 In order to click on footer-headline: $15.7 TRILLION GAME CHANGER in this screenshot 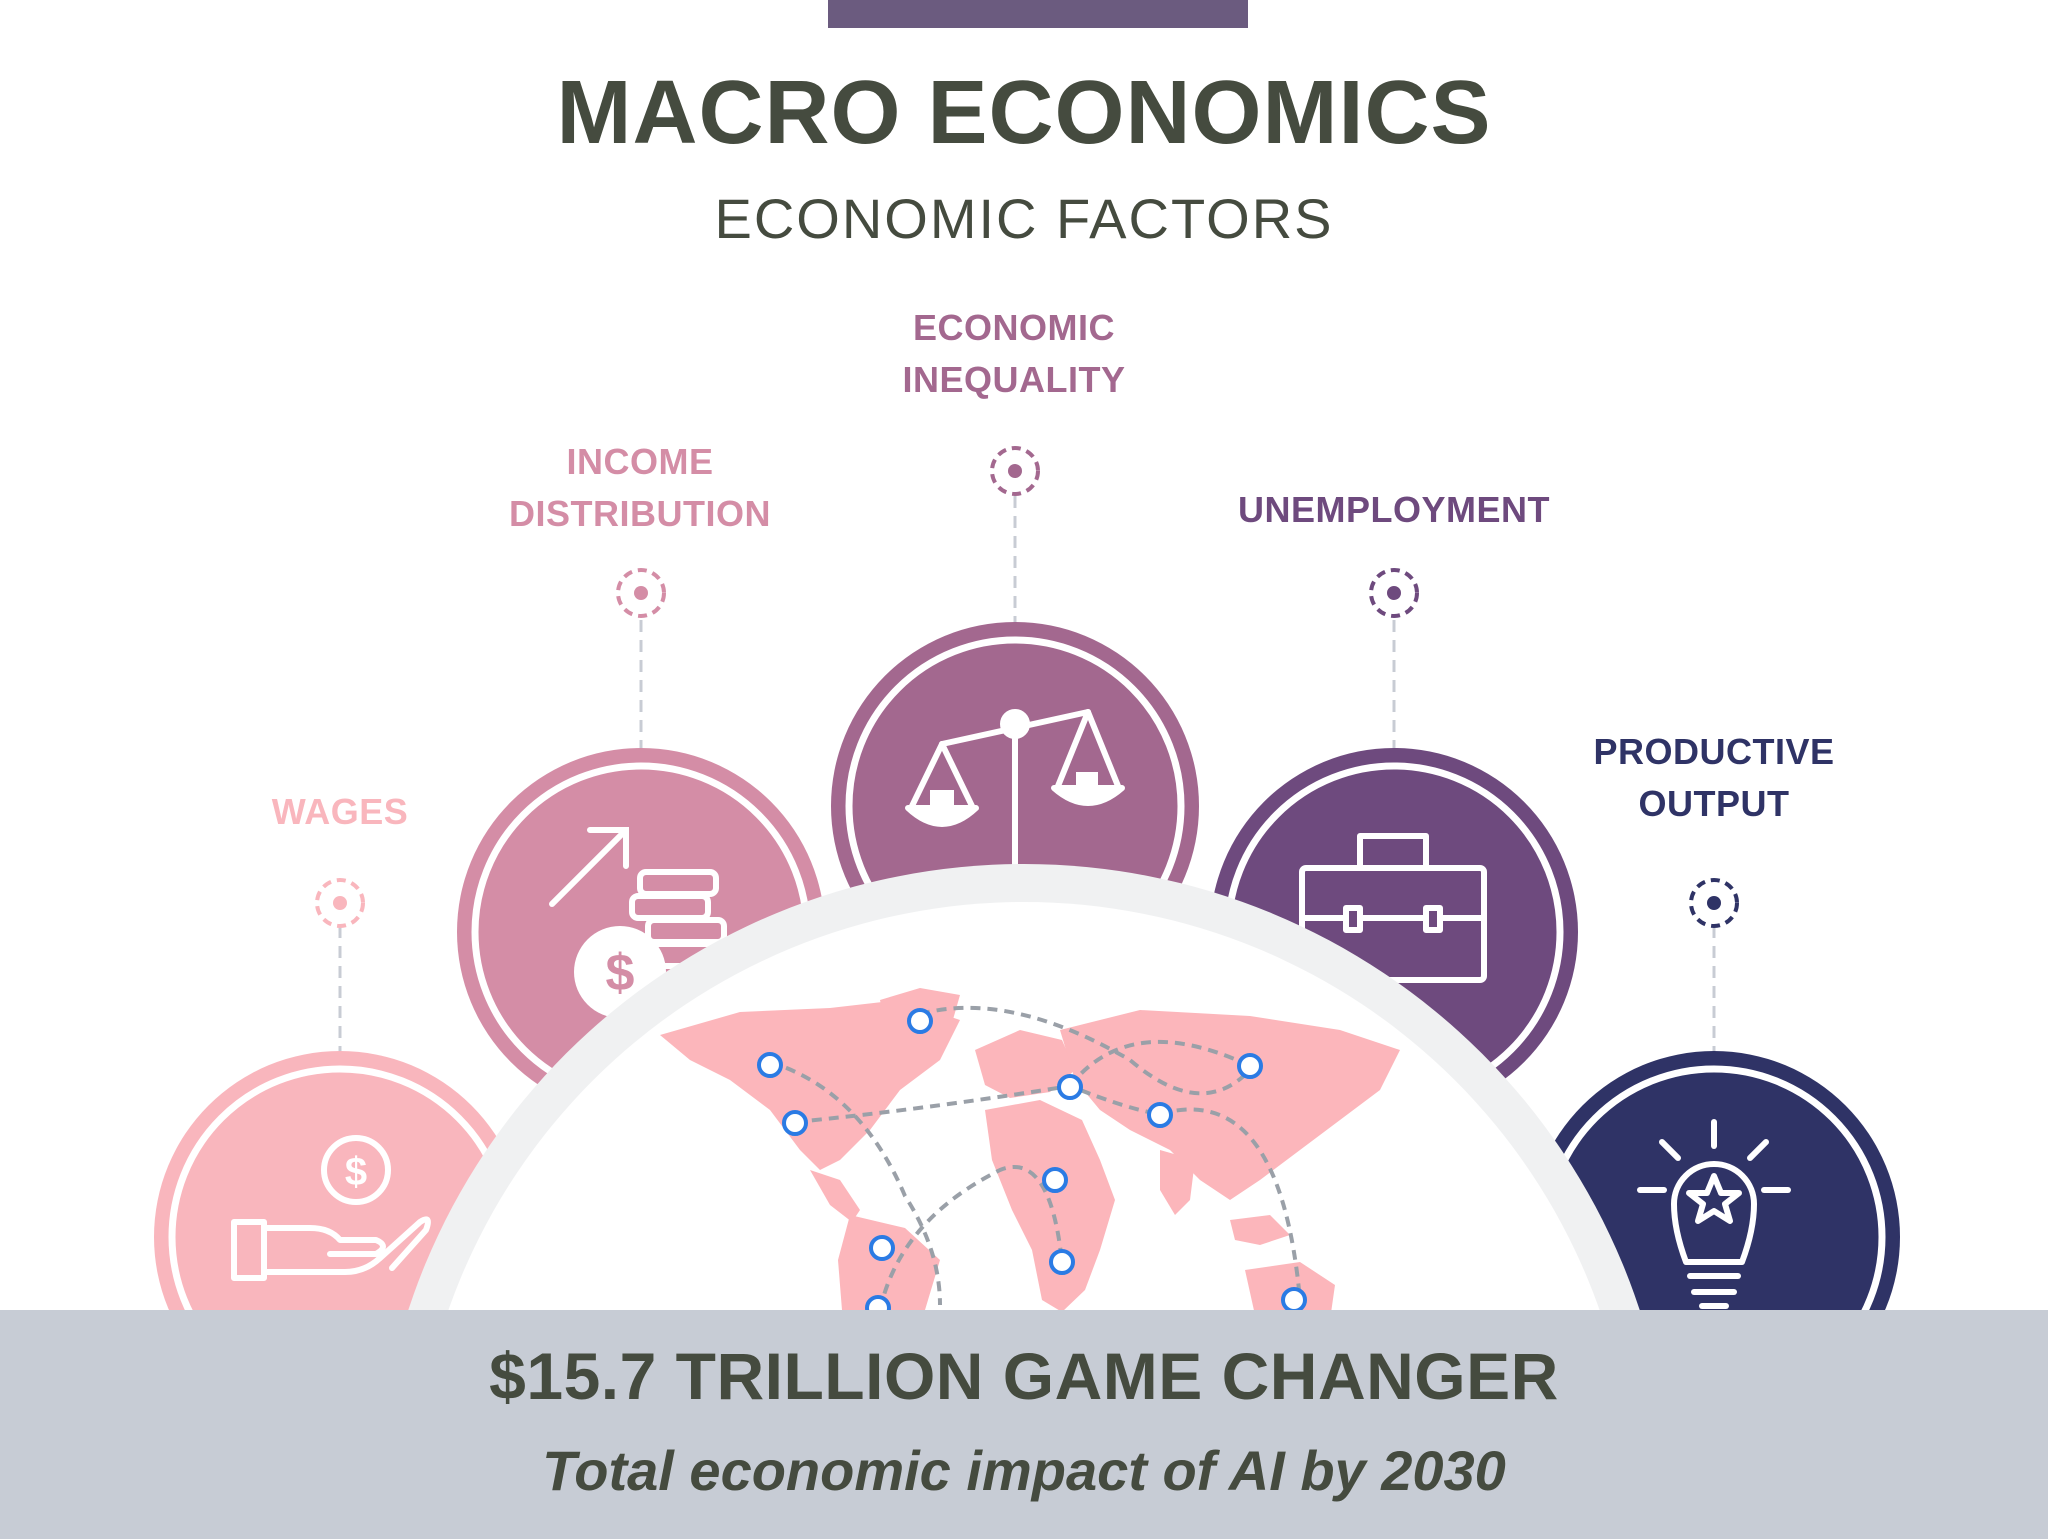, I will do `click(1024, 1376)`.